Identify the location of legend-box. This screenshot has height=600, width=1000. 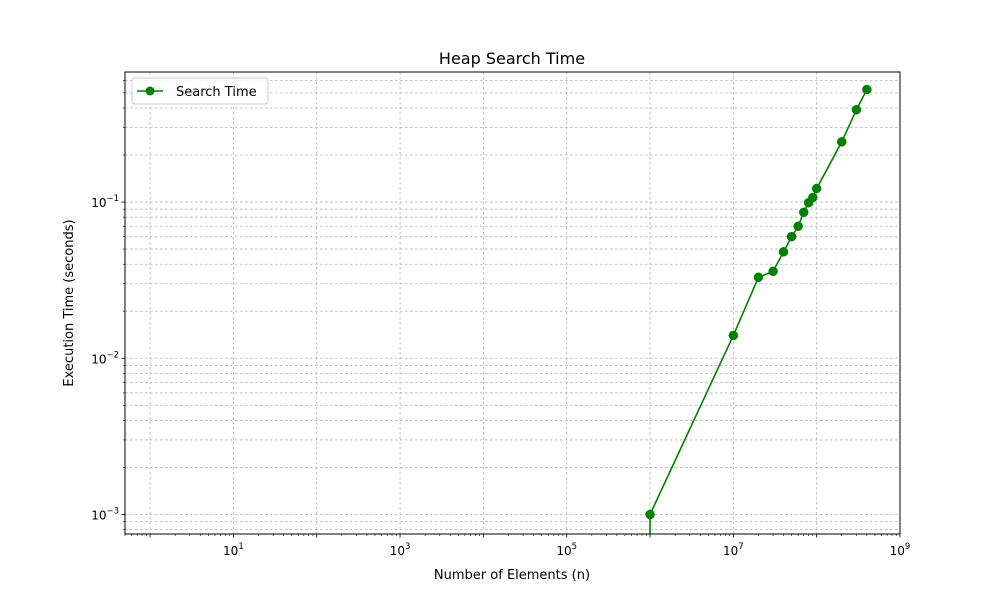
(200, 91).